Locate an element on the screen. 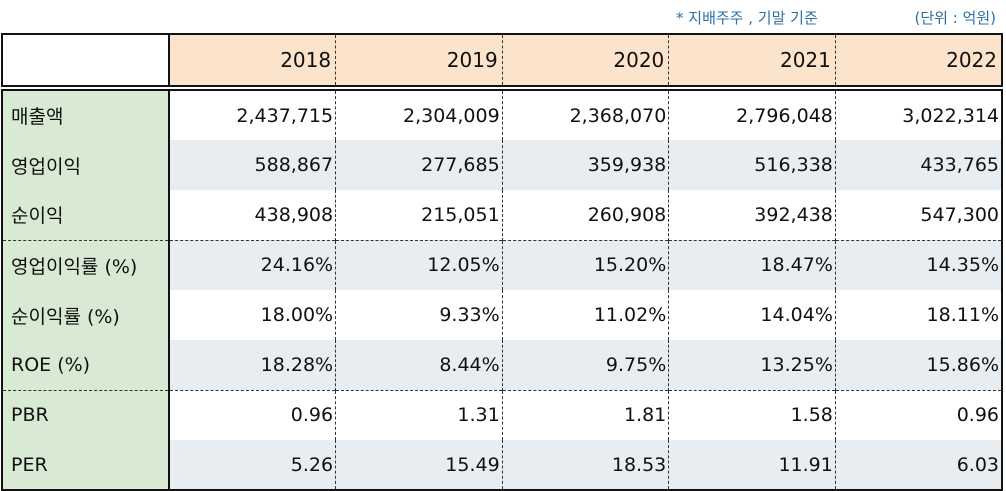 Image resolution: width=1006 pixels, height=491 pixels. table-row-pbr: PBR 0.96 1.31 1.81 1.58 0.96 is located at coordinates (502, 414).